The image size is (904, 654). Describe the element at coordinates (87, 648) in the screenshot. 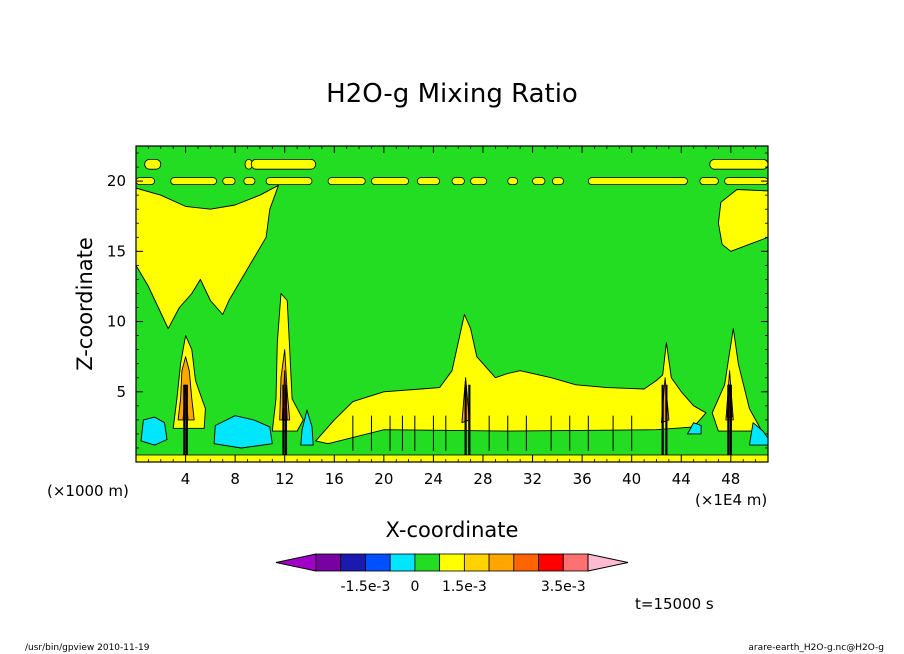

I see `footer-left: /usr/bin/gpview 2010-11-19` at that location.